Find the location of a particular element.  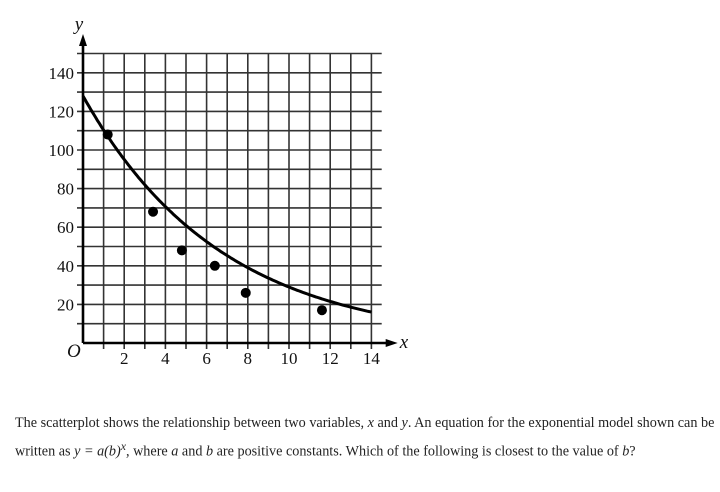

x-tick-label: 14 is located at coordinates (372, 358).